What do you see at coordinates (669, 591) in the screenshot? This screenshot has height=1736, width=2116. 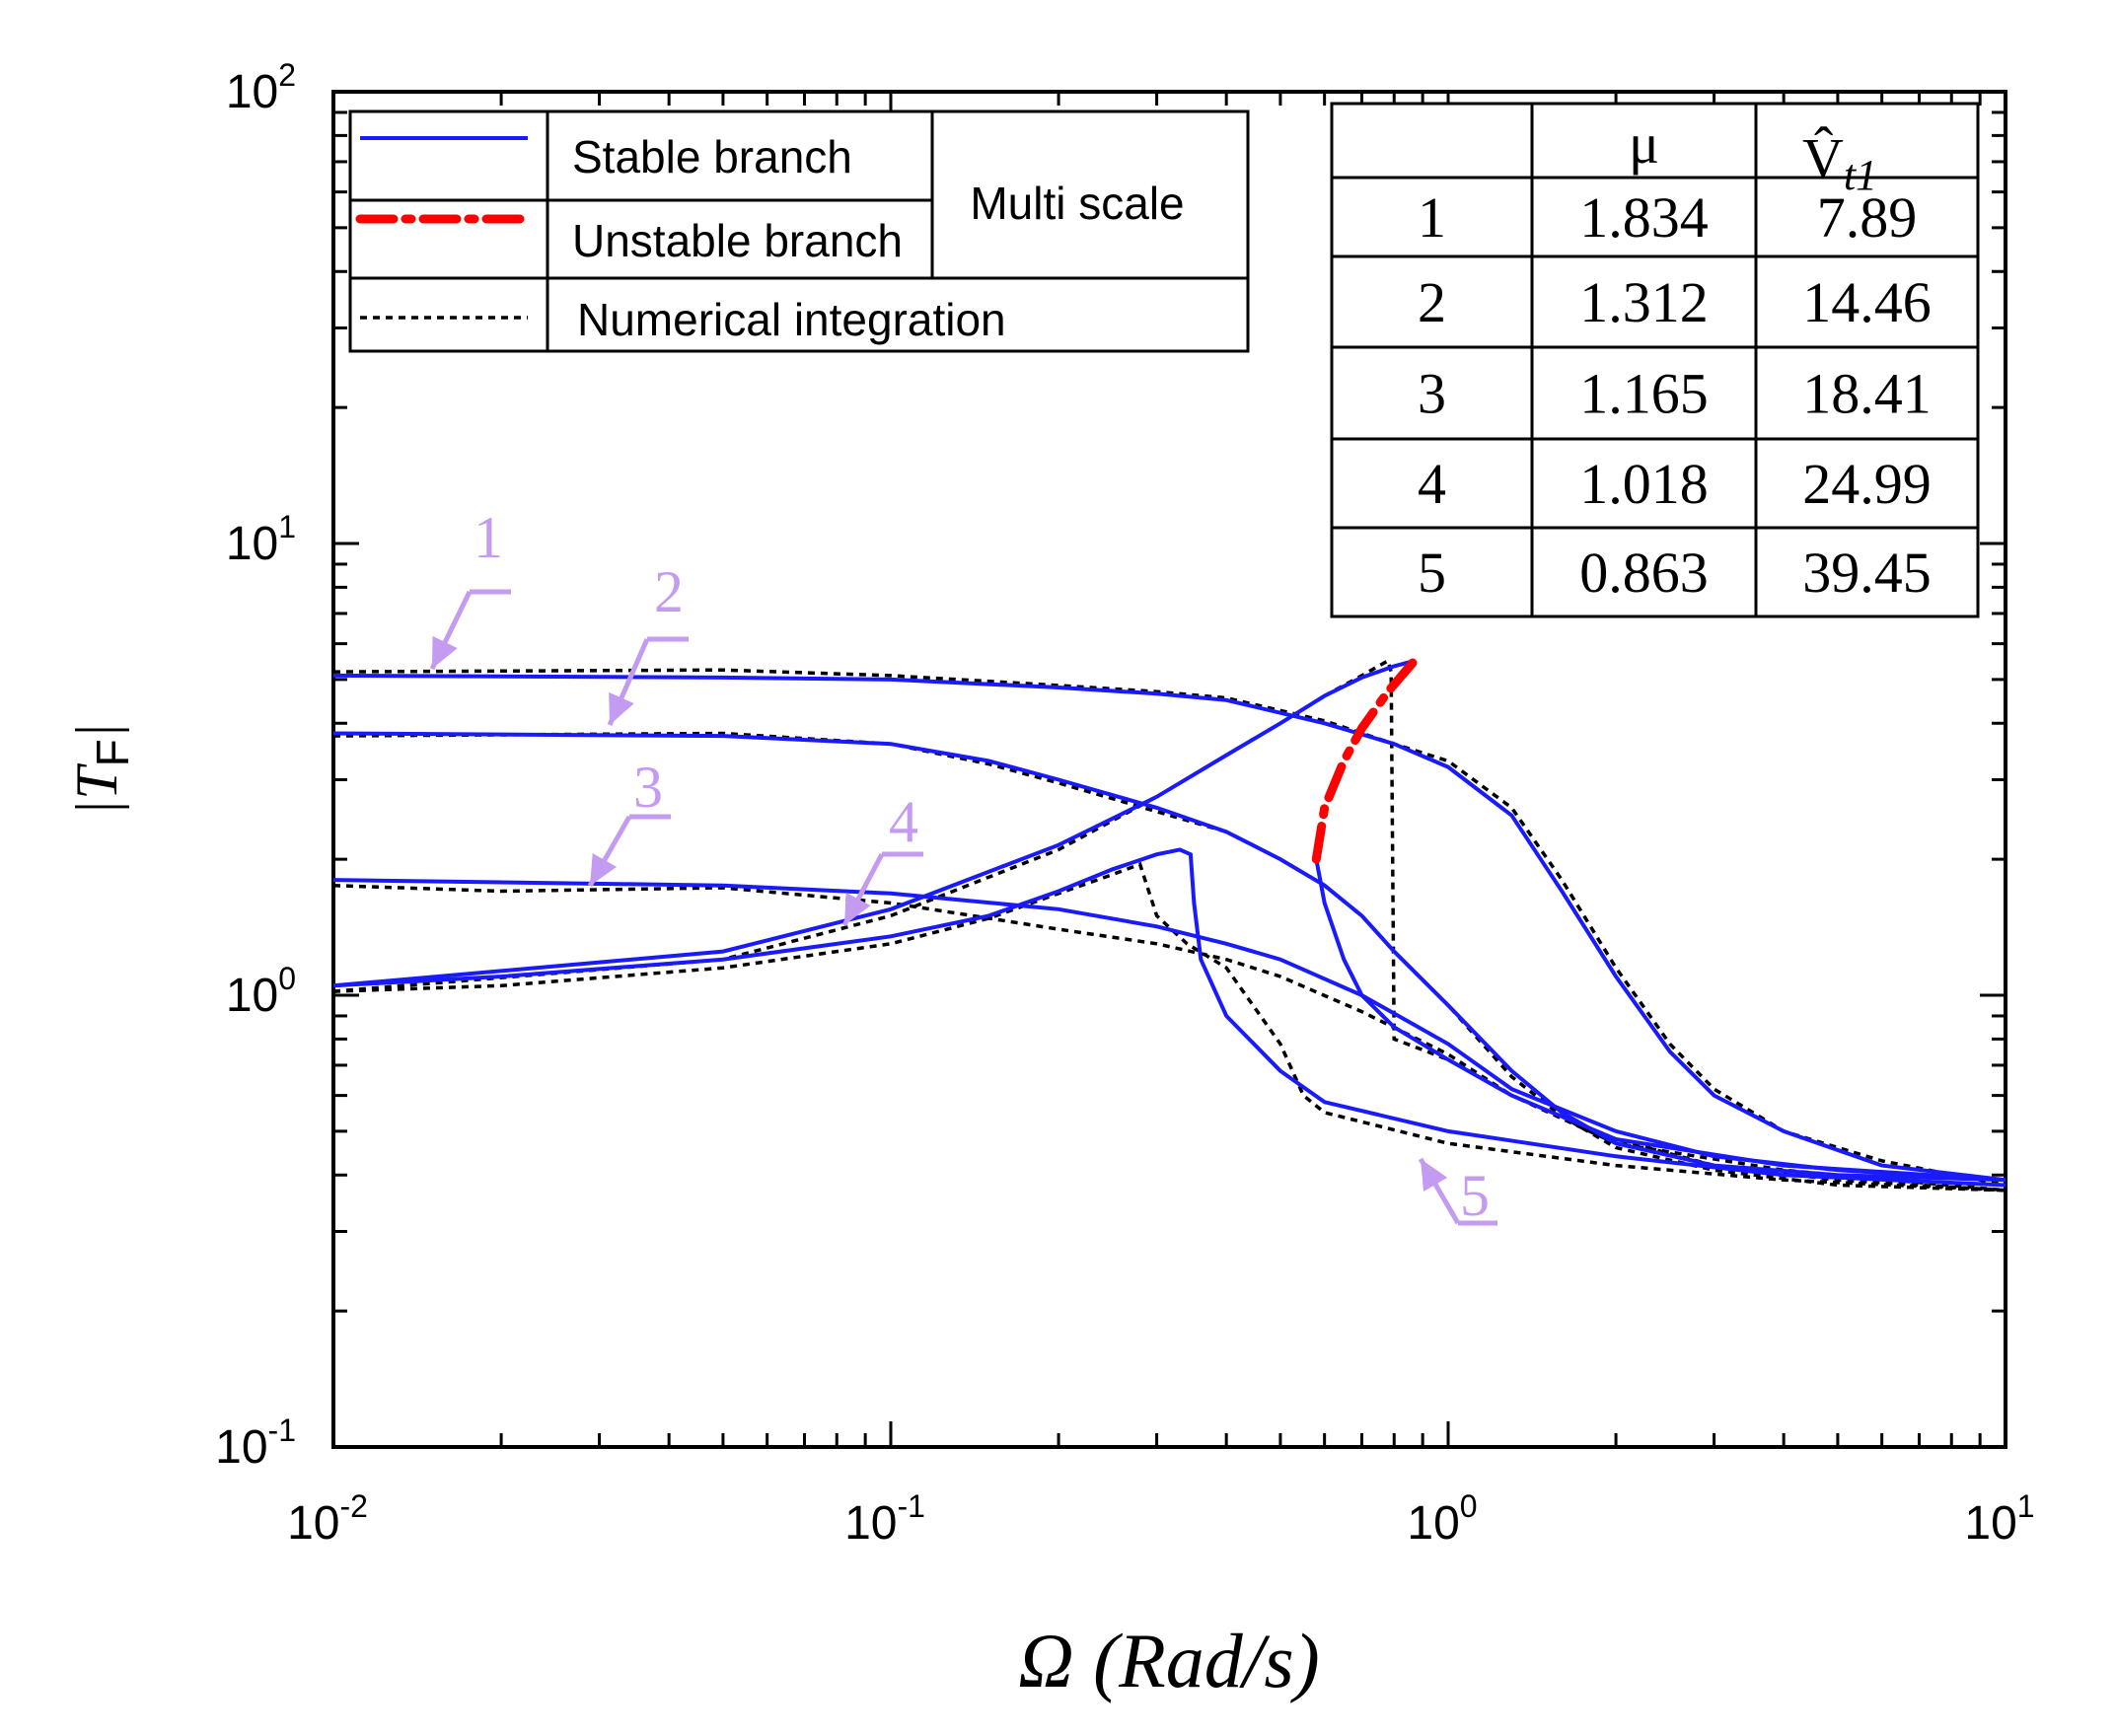 I see `annotation-label: 2` at bounding box center [669, 591].